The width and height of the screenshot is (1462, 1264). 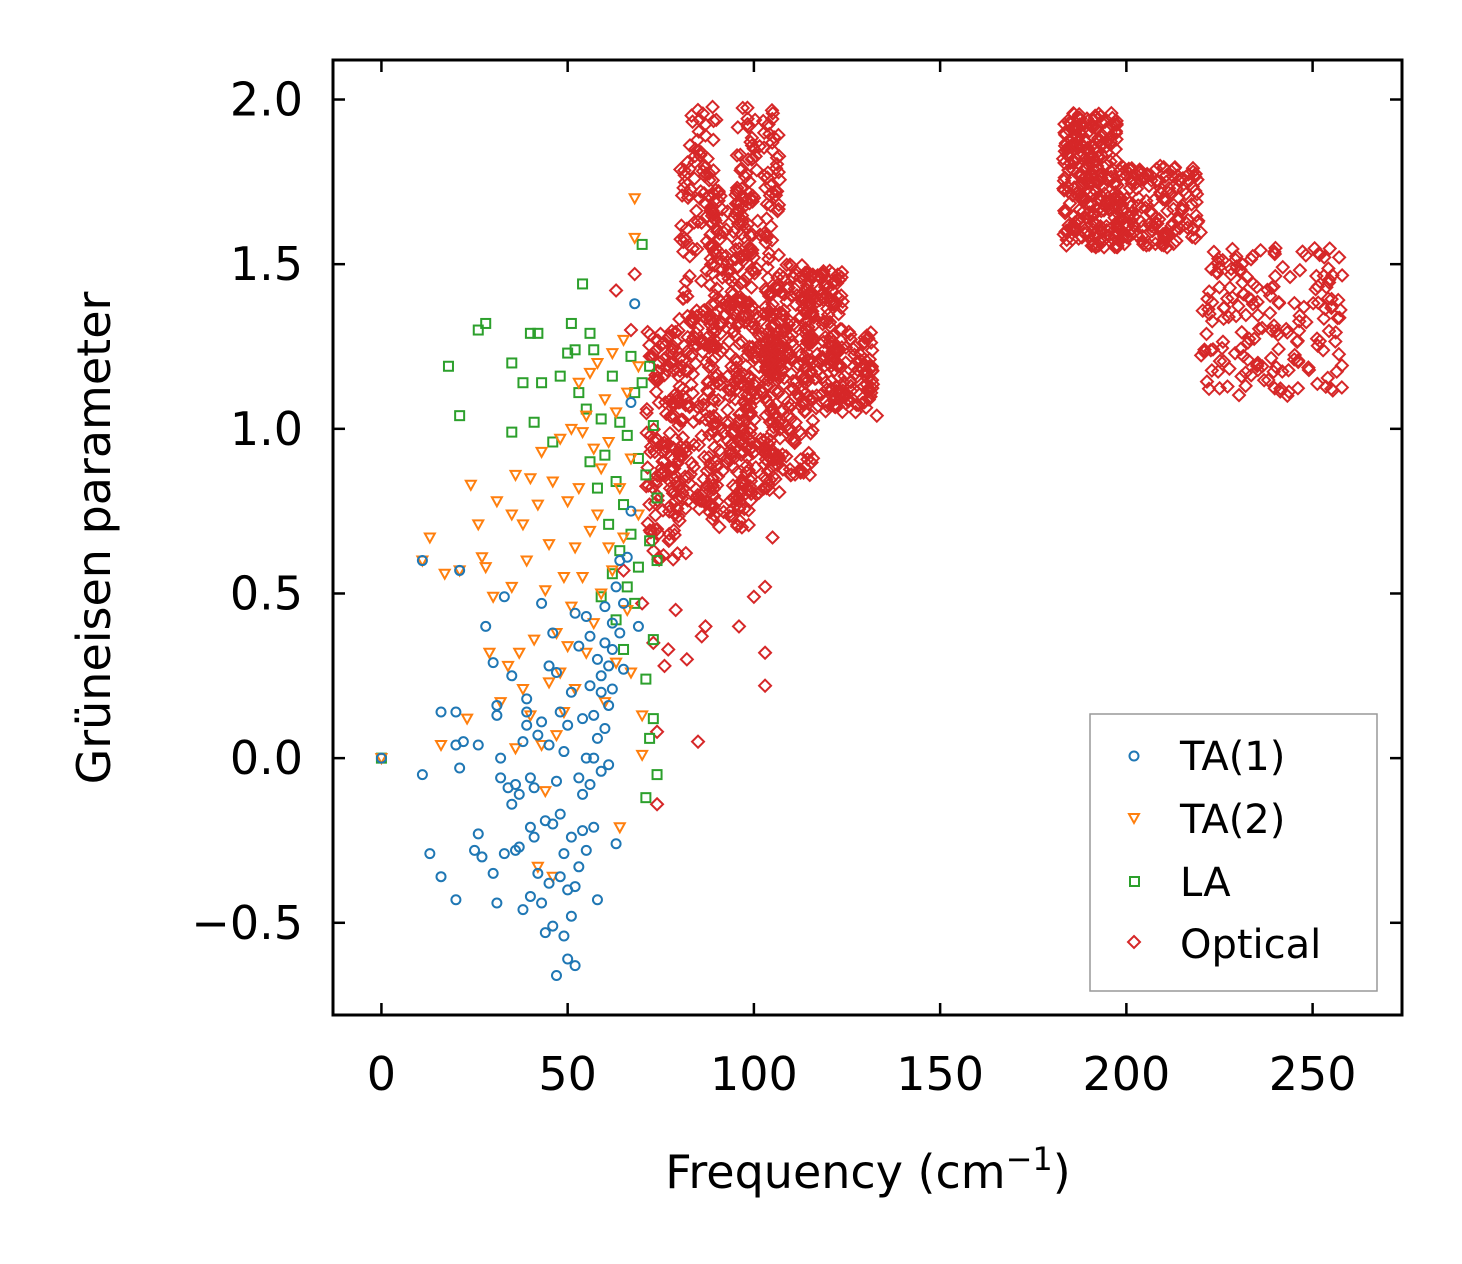 I want to click on y-axis-label: Grüneisen parameter, so click(x=94, y=537).